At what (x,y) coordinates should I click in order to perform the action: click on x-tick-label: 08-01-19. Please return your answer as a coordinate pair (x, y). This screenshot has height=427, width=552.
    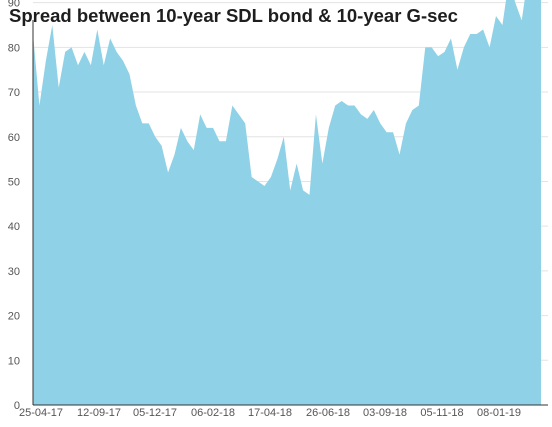
    Looking at the image, I should click on (499, 413).